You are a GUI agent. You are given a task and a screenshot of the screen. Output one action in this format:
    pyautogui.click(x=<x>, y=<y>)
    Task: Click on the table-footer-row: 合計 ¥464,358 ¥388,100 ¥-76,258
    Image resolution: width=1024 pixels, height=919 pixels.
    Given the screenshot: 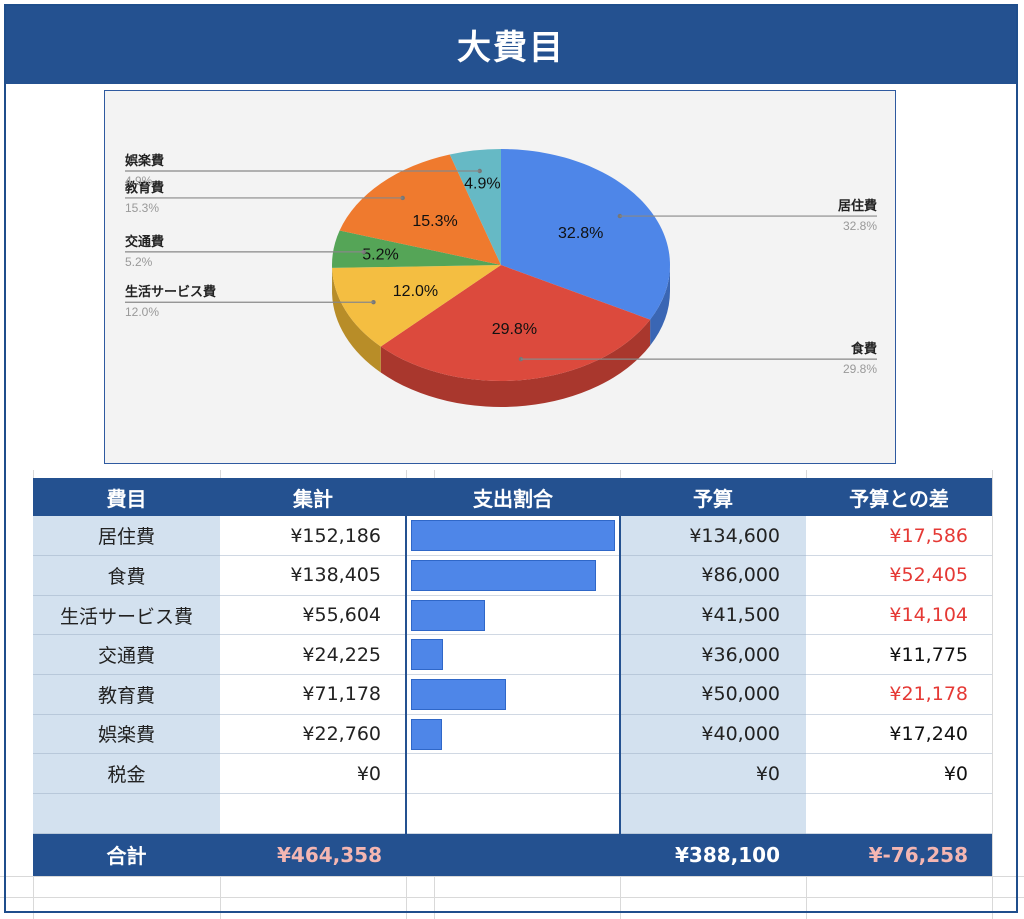 What is the action you would take?
    pyautogui.click(x=512, y=854)
    